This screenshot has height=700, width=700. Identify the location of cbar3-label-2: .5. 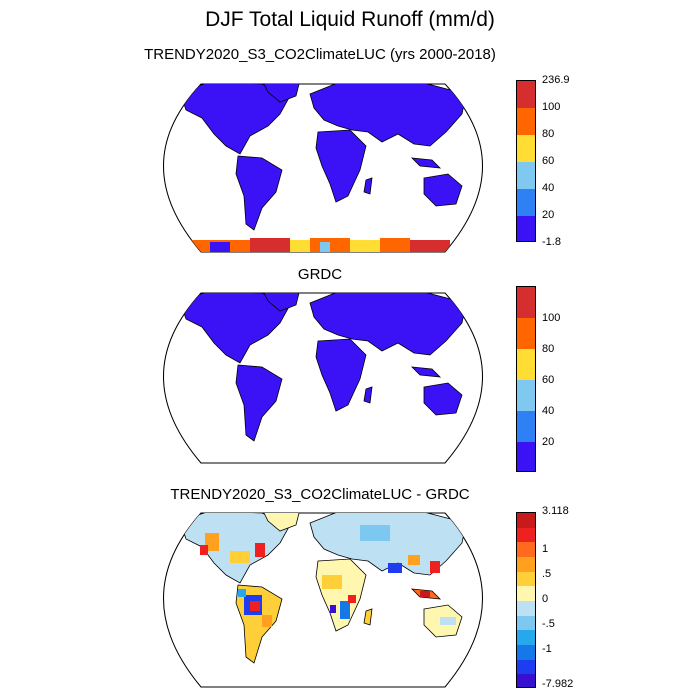
(547, 574).